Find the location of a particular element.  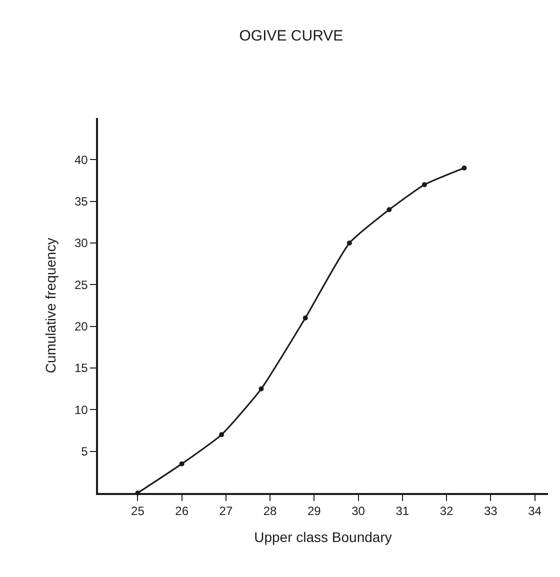

x-tick-label: 31 is located at coordinates (403, 511).